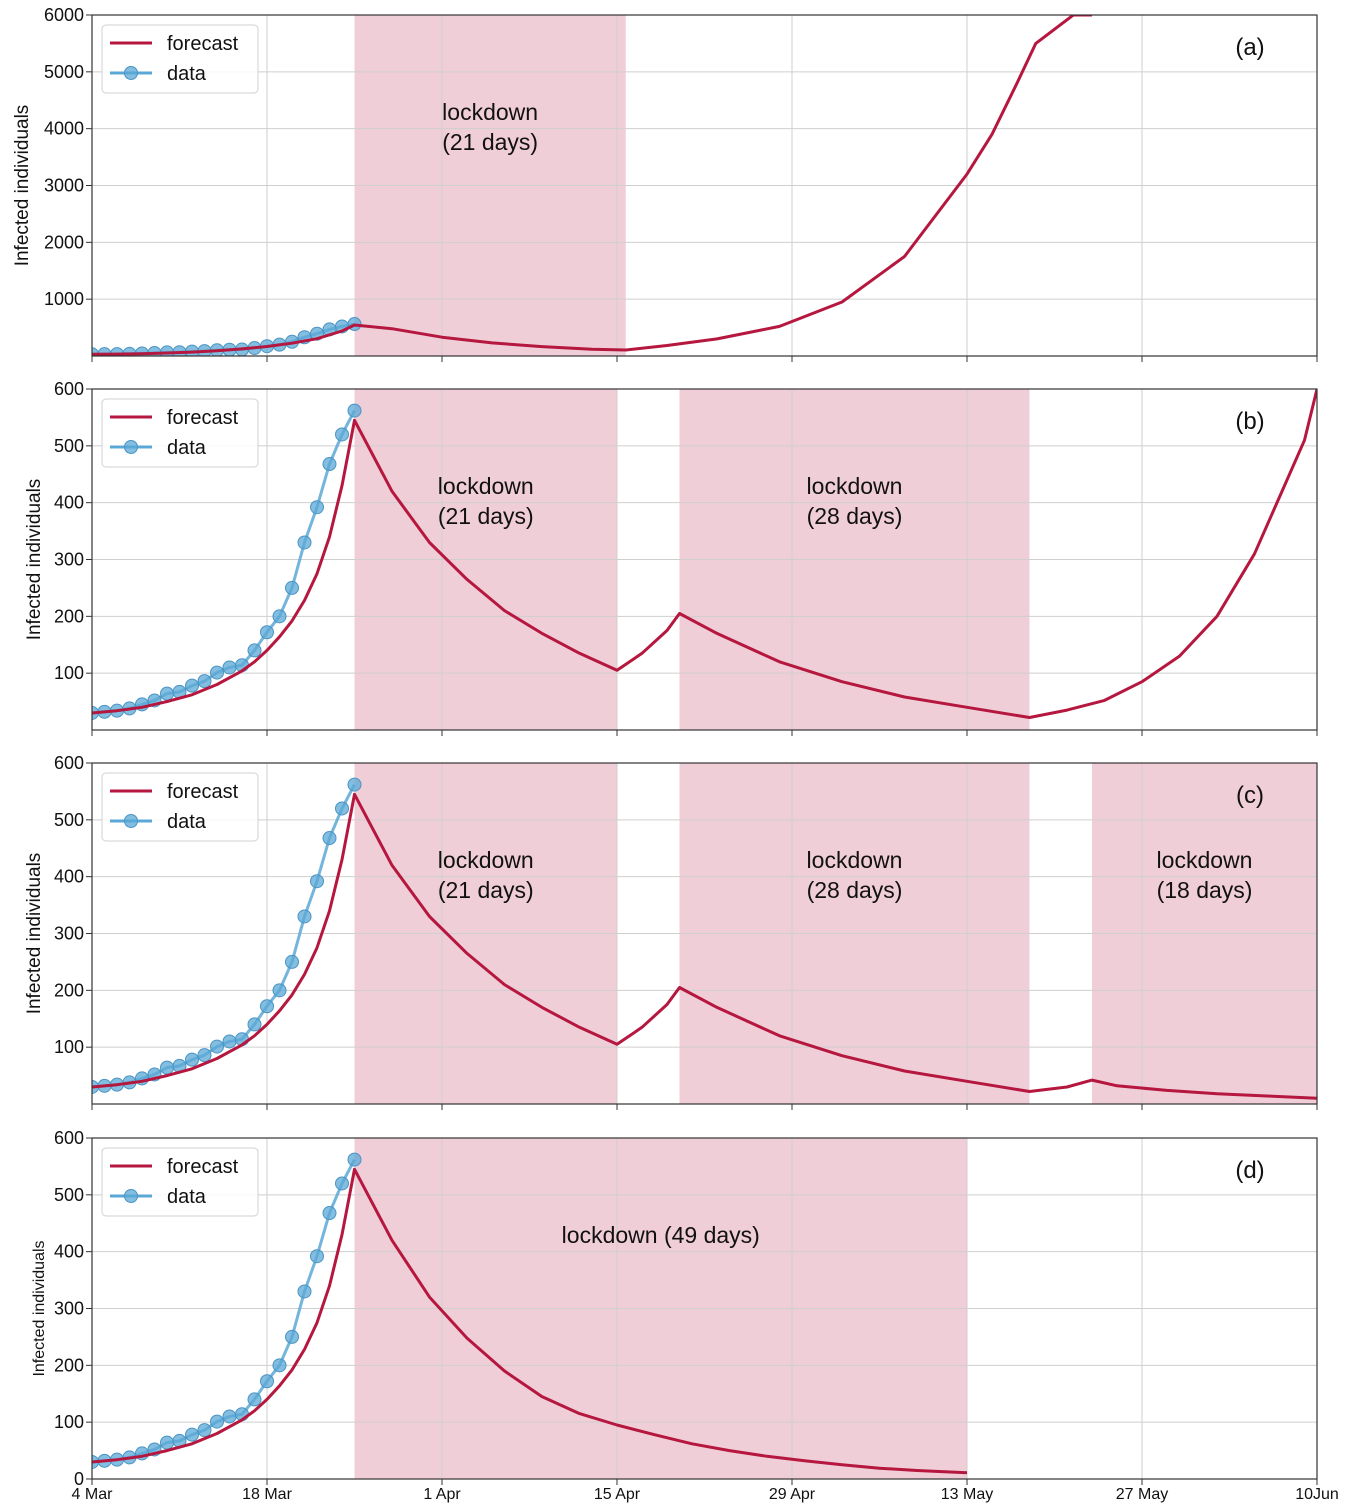  Describe the element at coordinates (1142, 1494) in the screenshot. I see `x-tick-label: 27 May` at that location.